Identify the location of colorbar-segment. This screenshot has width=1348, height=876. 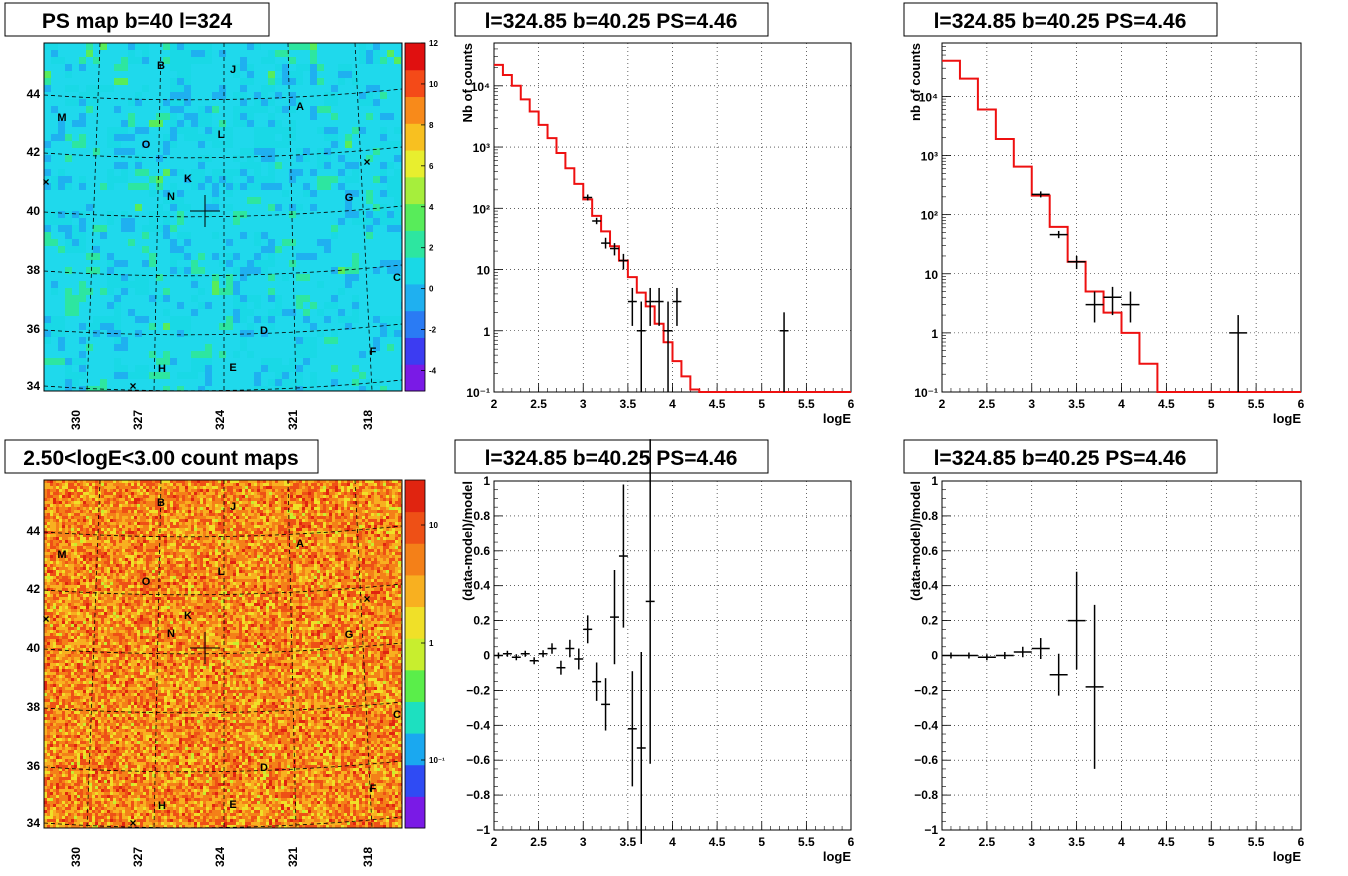
(415, 217).